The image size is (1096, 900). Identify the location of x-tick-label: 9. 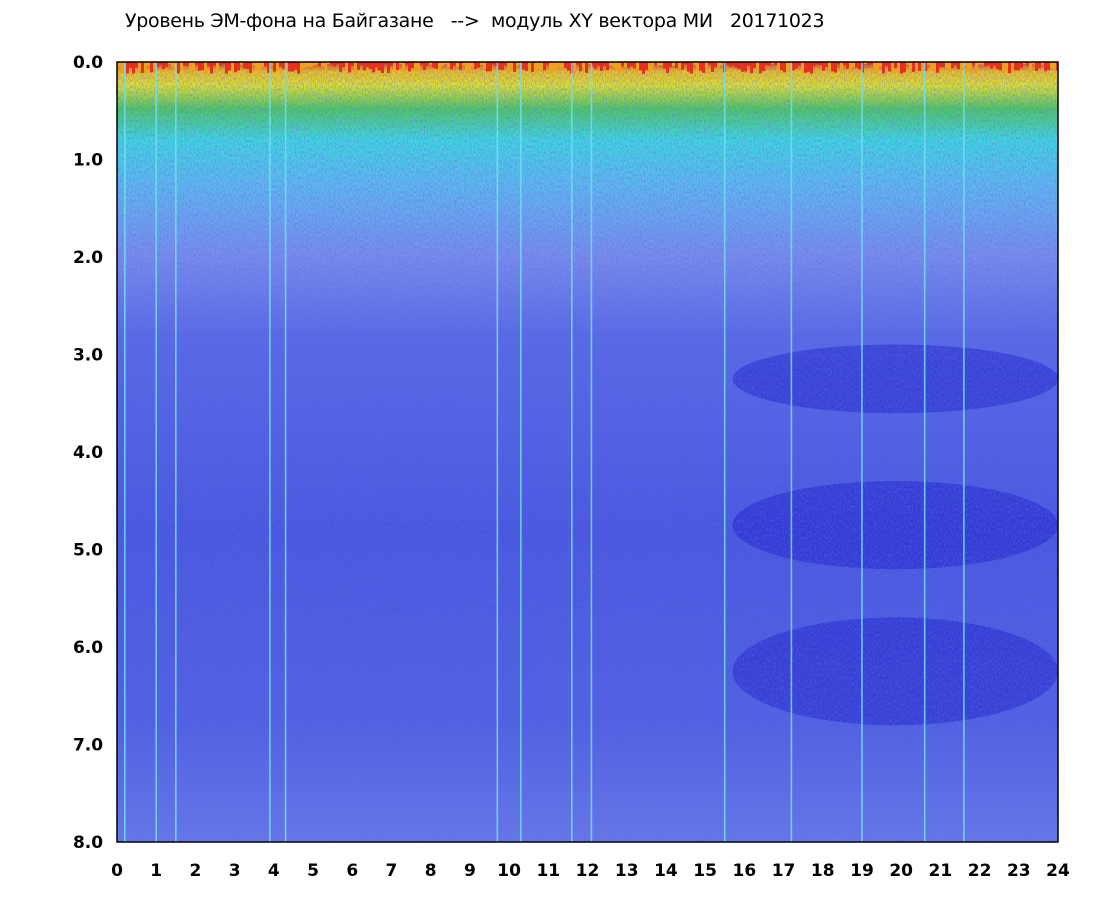
(470, 871).